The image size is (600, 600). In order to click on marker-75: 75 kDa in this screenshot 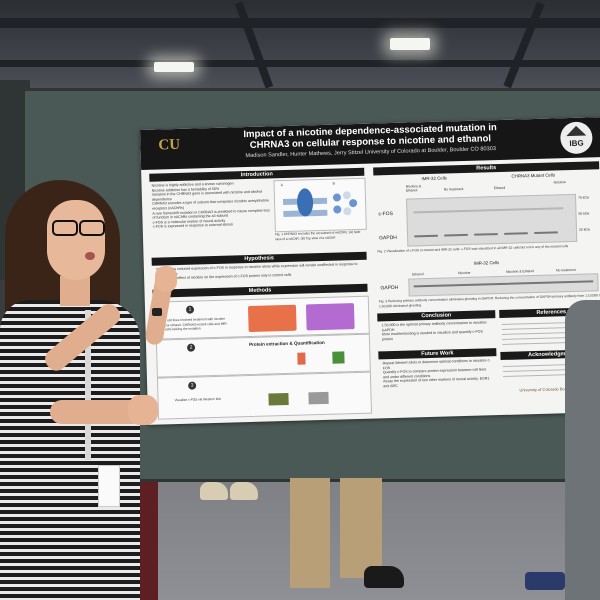, I will do `click(583, 197)`.